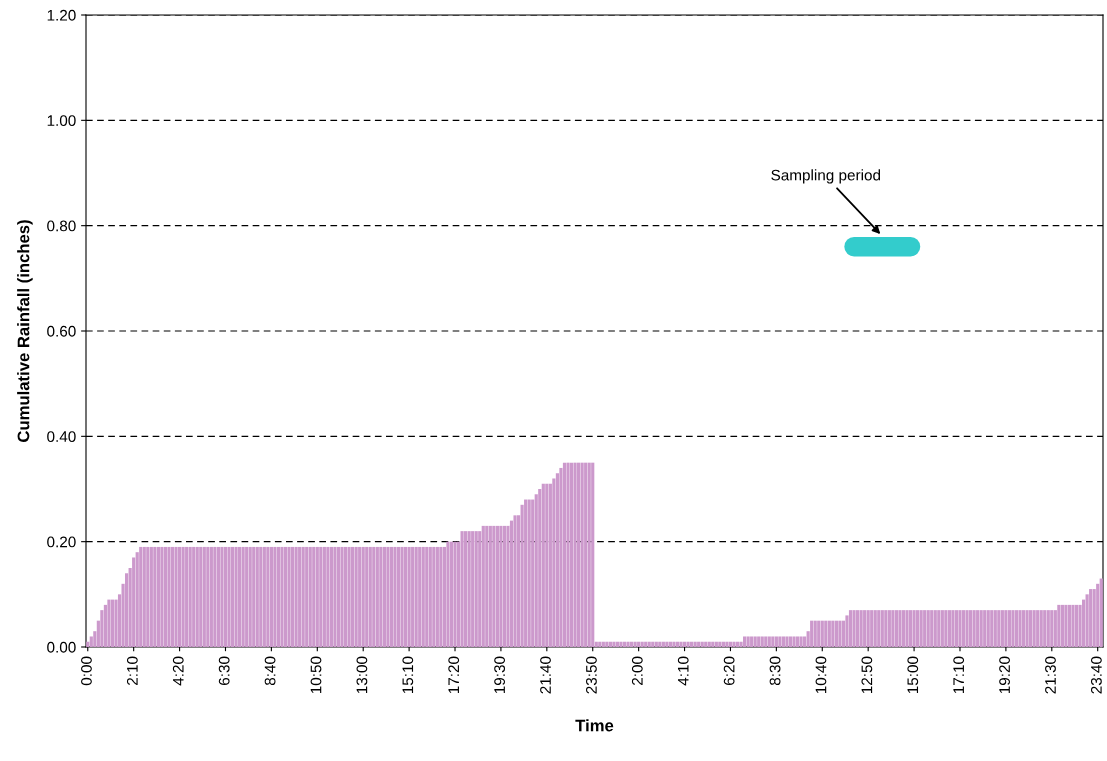 Image resolution: width=1107 pixels, height=761 pixels. What do you see at coordinates (826, 176) in the screenshot?
I see `annotation: Sampling period` at bounding box center [826, 176].